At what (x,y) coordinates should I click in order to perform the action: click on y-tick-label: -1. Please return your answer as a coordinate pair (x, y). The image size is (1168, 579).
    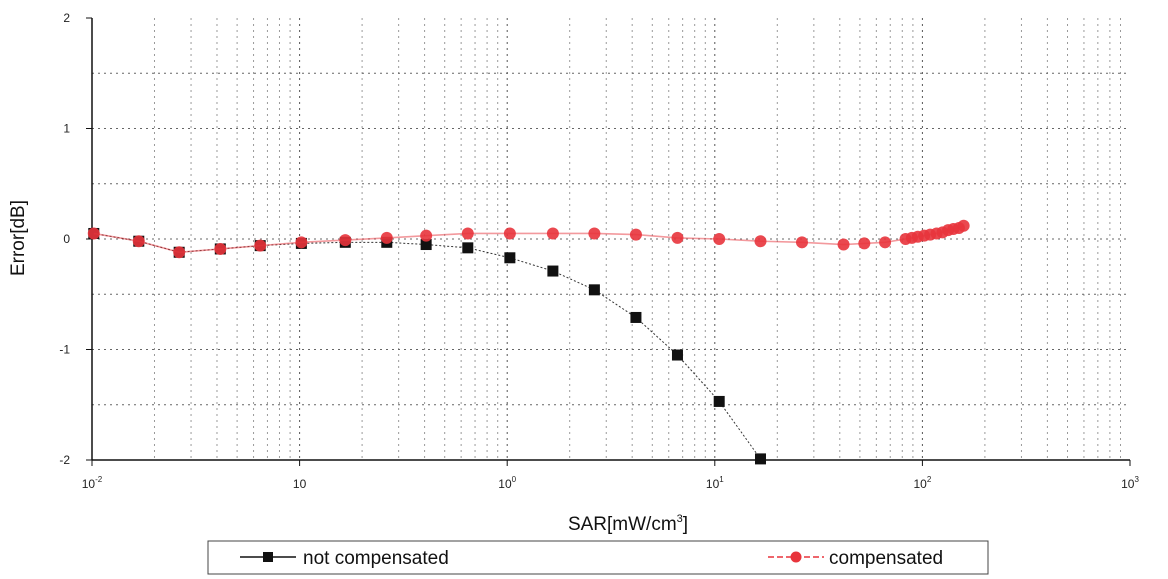
    Looking at the image, I should click on (64, 350).